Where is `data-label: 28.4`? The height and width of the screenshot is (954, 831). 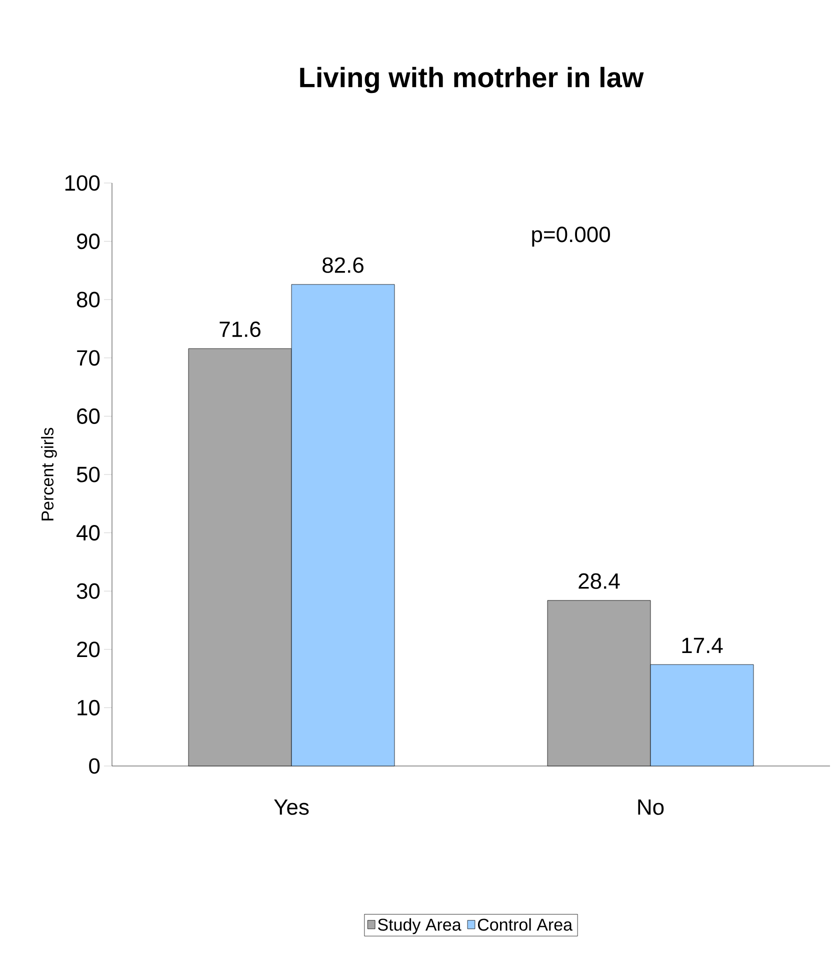
data-label: 28.4 is located at coordinates (599, 581).